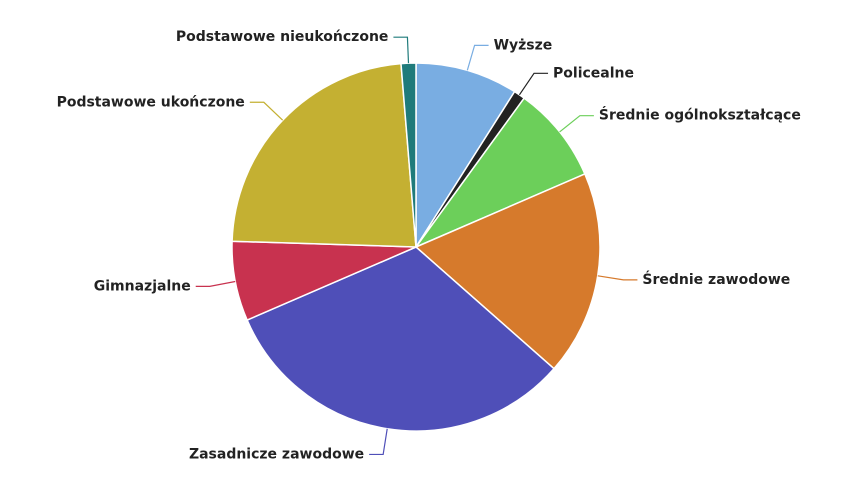 The width and height of the screenshot is (866, 488). What do you see at coordinates (151, 102) in the screenshot?
I see `slice-label: Podstawowe ukończone` at bounding box center [151, 102].